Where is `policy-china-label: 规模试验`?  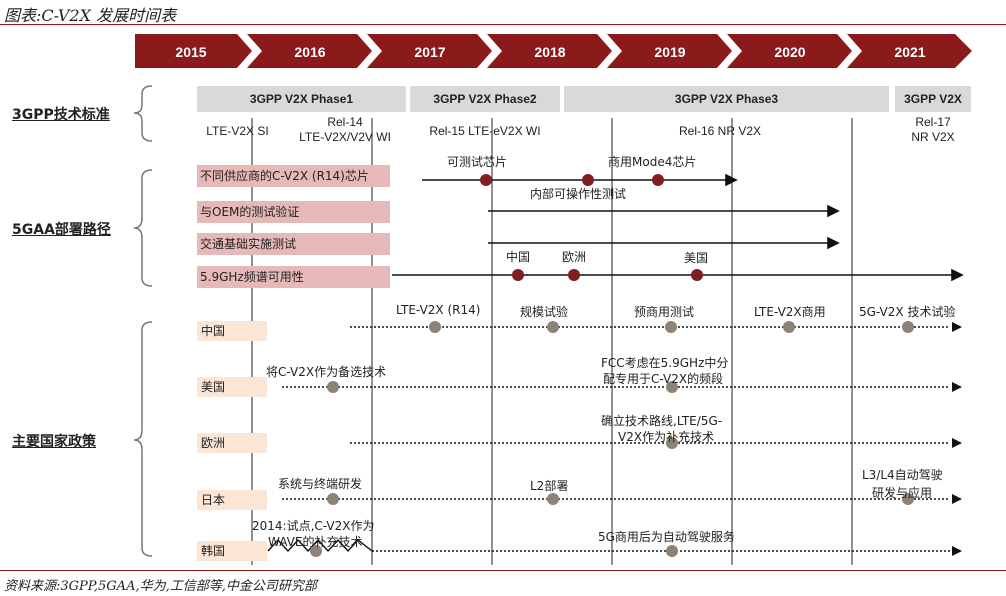
policy-china-label: 规模试验 is located at coordinates (544, 312).